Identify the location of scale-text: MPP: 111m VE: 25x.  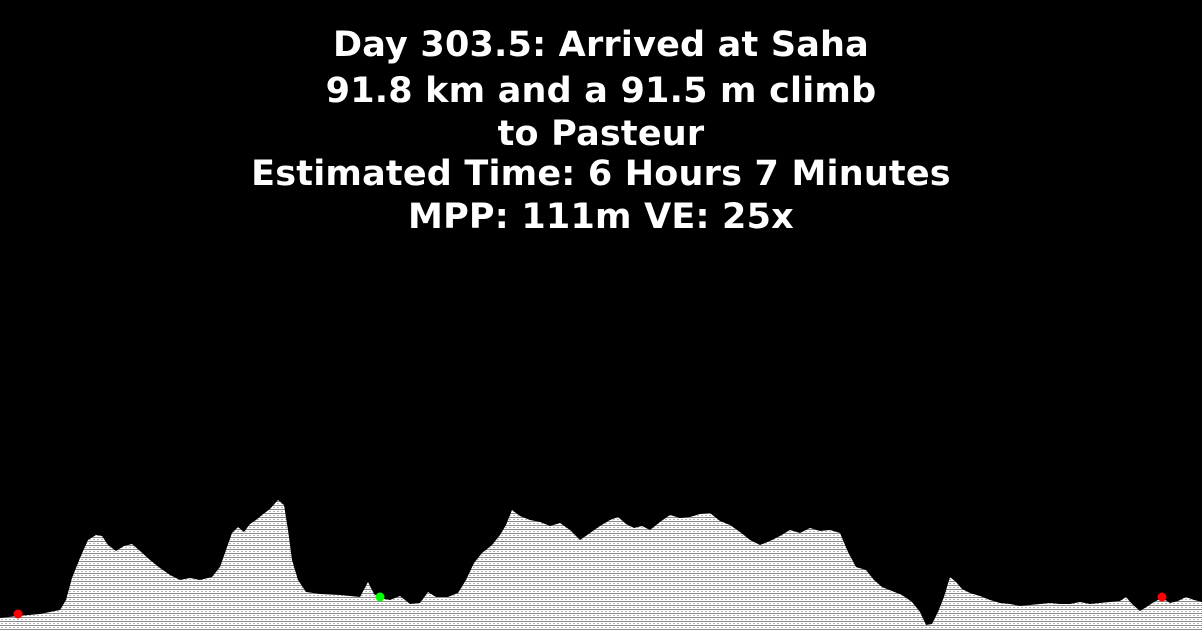
(601, 217).